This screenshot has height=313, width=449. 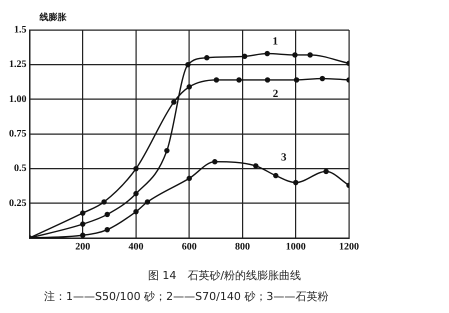 What do you see at coordinates (242, 247) in the screenshot?
I see `x-tick-label: 800` at bounding box center [242, 247].